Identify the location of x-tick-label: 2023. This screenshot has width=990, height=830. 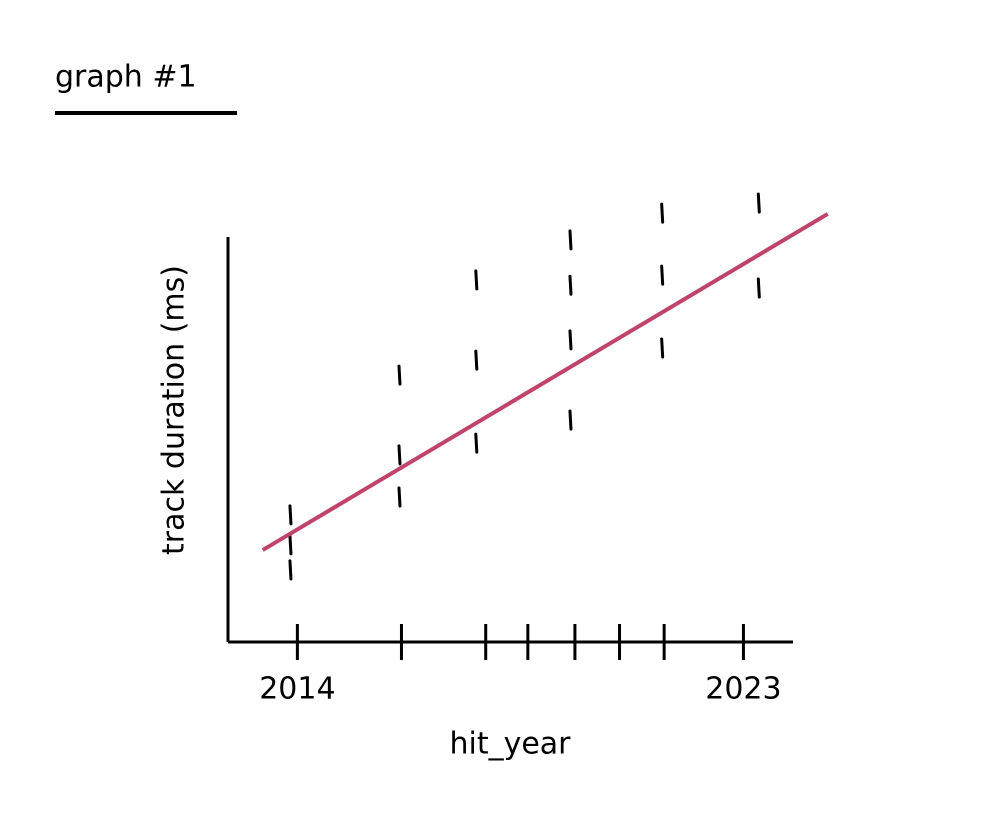
(743, 689).